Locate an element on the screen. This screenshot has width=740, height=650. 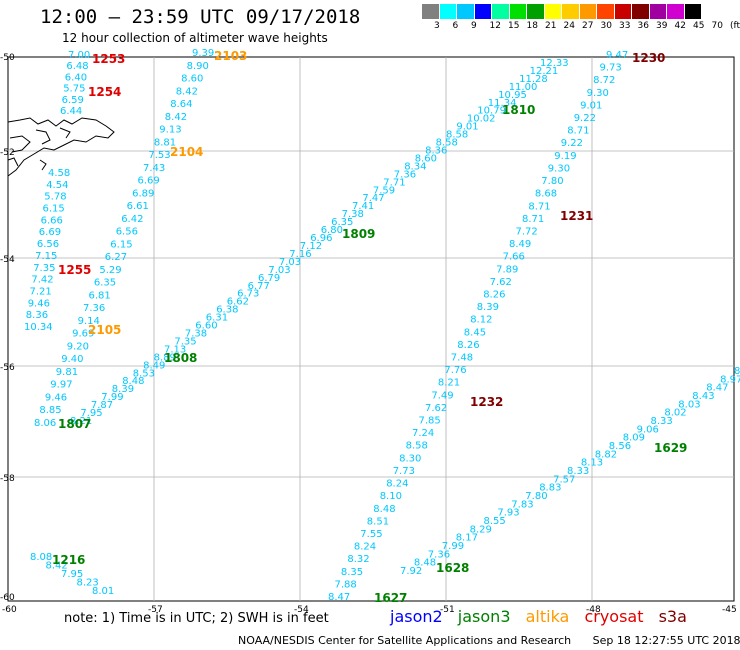
lat-label: -52 is located at coordinates (7, 153).